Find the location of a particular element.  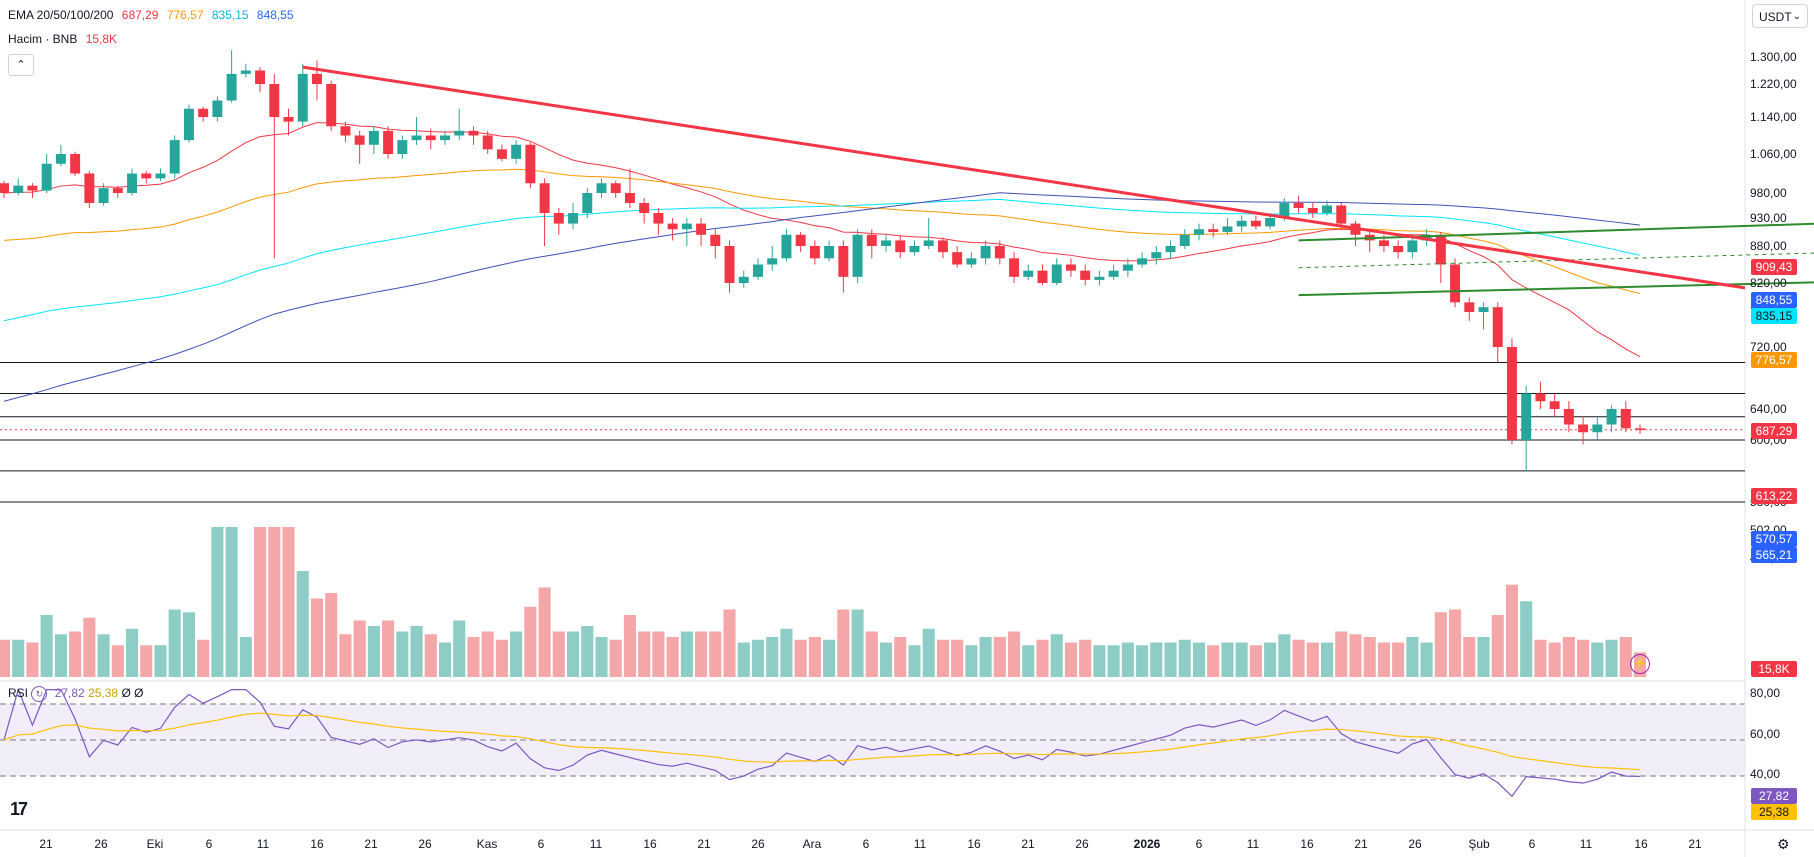

price-tick: 980,00 is located at coordinates (1768, 193).